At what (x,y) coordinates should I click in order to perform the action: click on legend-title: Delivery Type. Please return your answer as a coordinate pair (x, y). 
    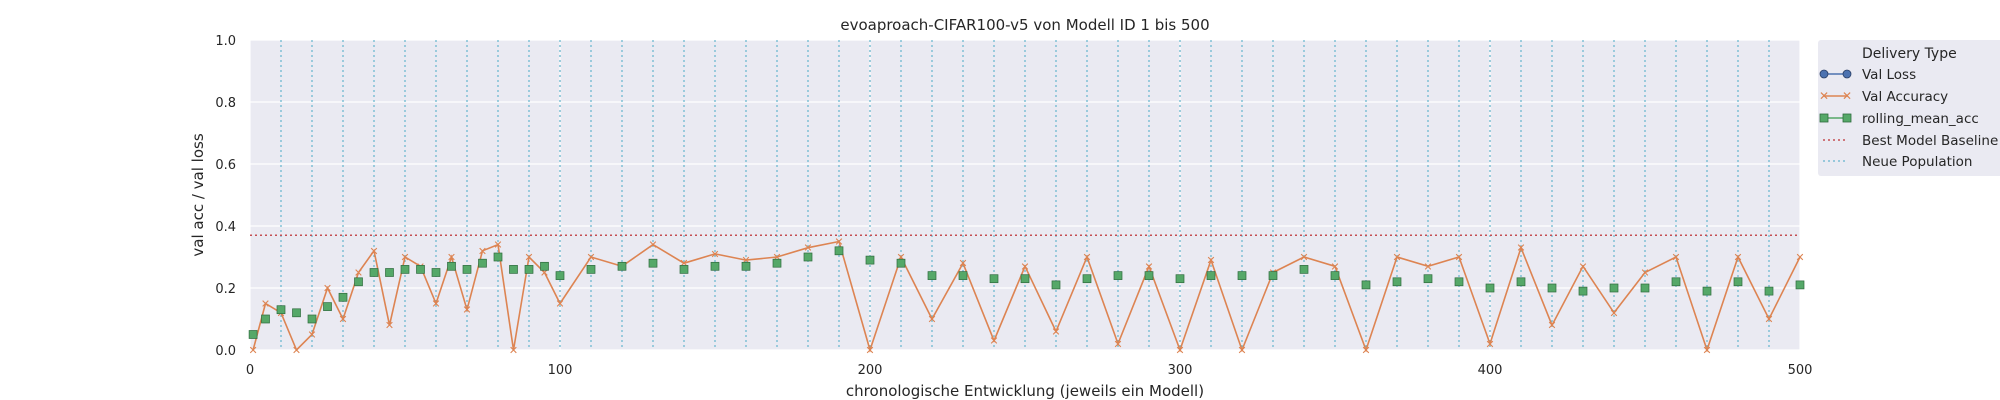
    Looking at the image, I should click on (1909, 54).